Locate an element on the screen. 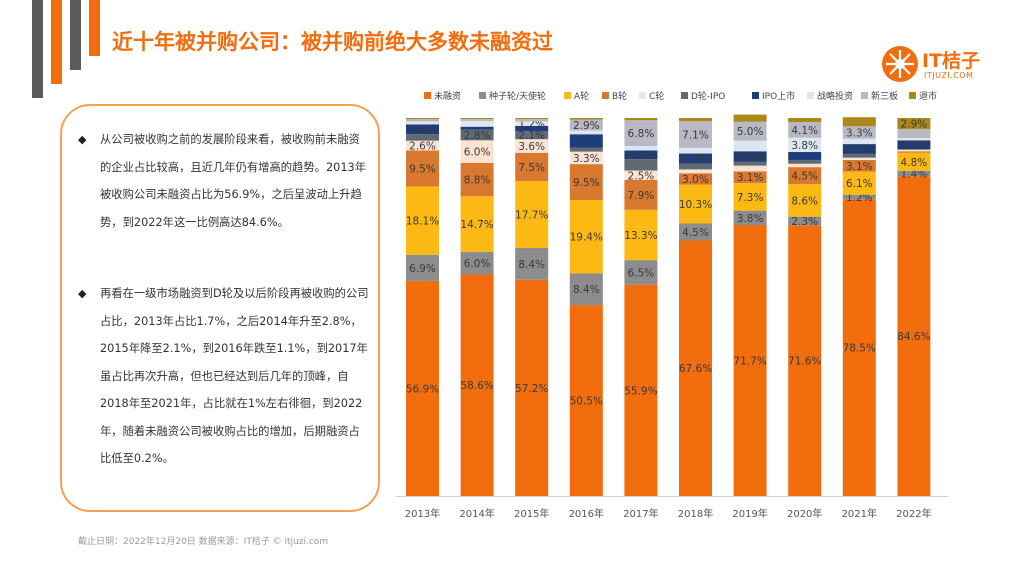 Image resolution: width=1024 pixels, height=576 pixels. data-label: 58.6% is located at coordinates (476, 386).